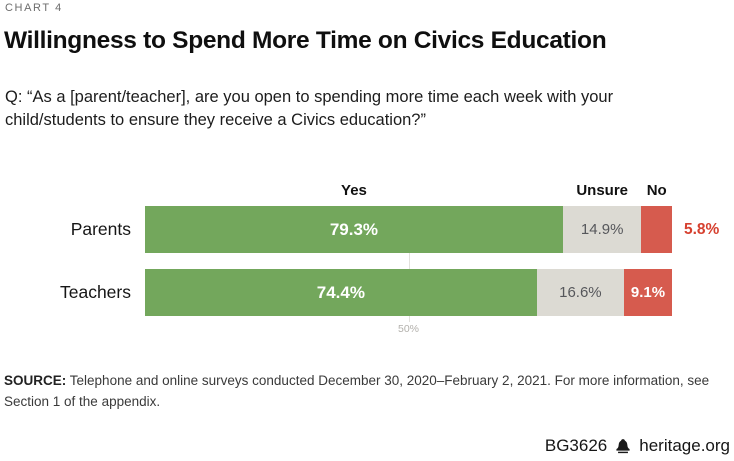 The height and width of the screenshot is (461, 734). I want to click on value-label-outside-parents-no: 5.8%, so click(702, 229).